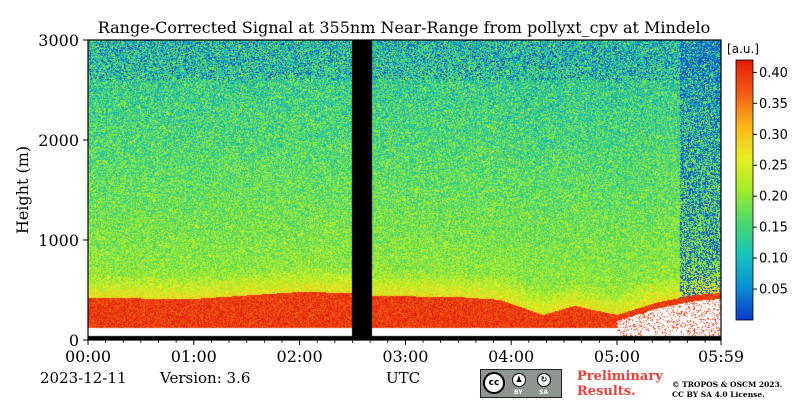 The height and width of the screenshot is (400, 800). Describe the element at coordinates (58, 40) in the screenshot. I see `y-tick-label-3: 3000` at that location.